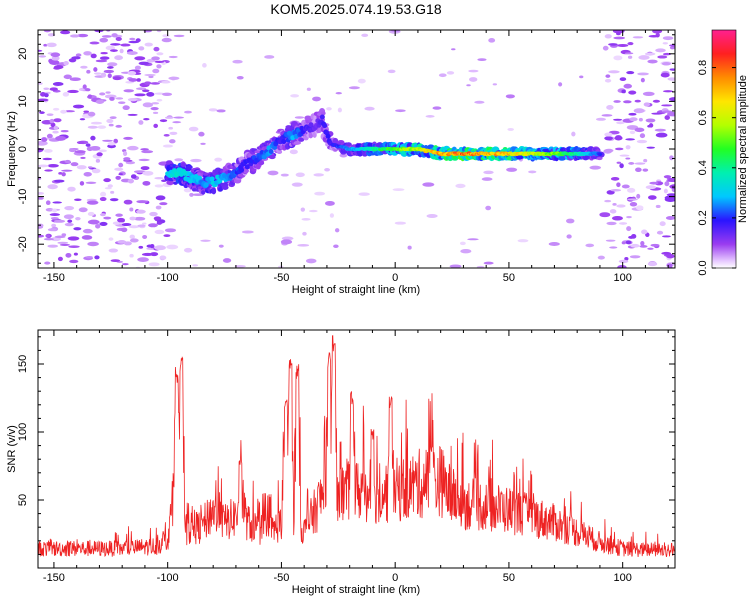 This screenshot has width=750, height=600. What do you see at coordinates (23, 244) in the screenshot?
I see `spectrogram-y-tick-label: -20` at bounding box center [23, 244].